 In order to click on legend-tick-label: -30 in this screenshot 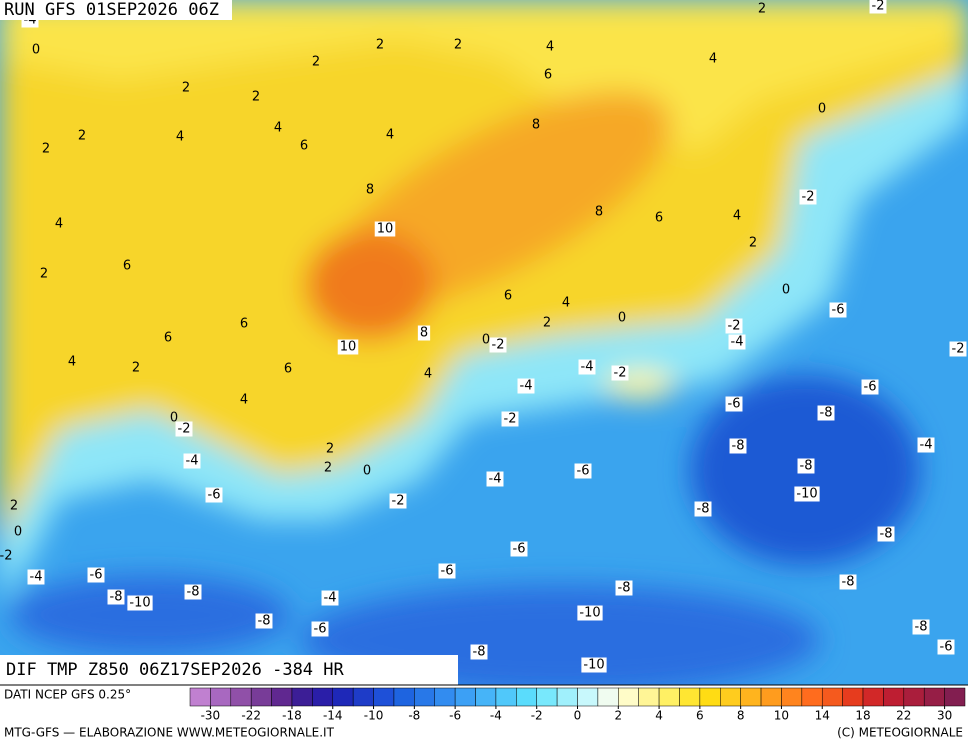, I will do `click(211, 716)`.